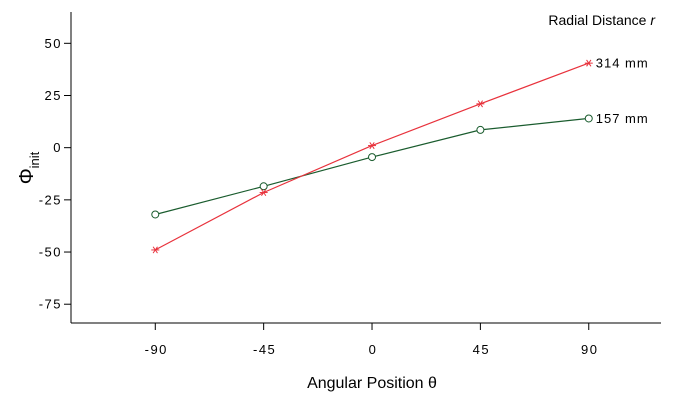 The width and height of the screenshot is (673, 393). I want to click on x-ticks: -90 -45 0 45 90, so click(371, 340).